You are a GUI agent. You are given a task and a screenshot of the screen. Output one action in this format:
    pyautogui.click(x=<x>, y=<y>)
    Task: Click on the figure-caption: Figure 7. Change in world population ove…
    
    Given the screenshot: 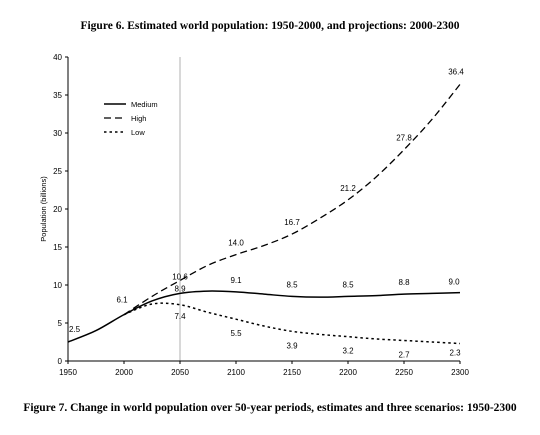 What is the action you would take?
    pyautogui.click(x=270, y=408)
    